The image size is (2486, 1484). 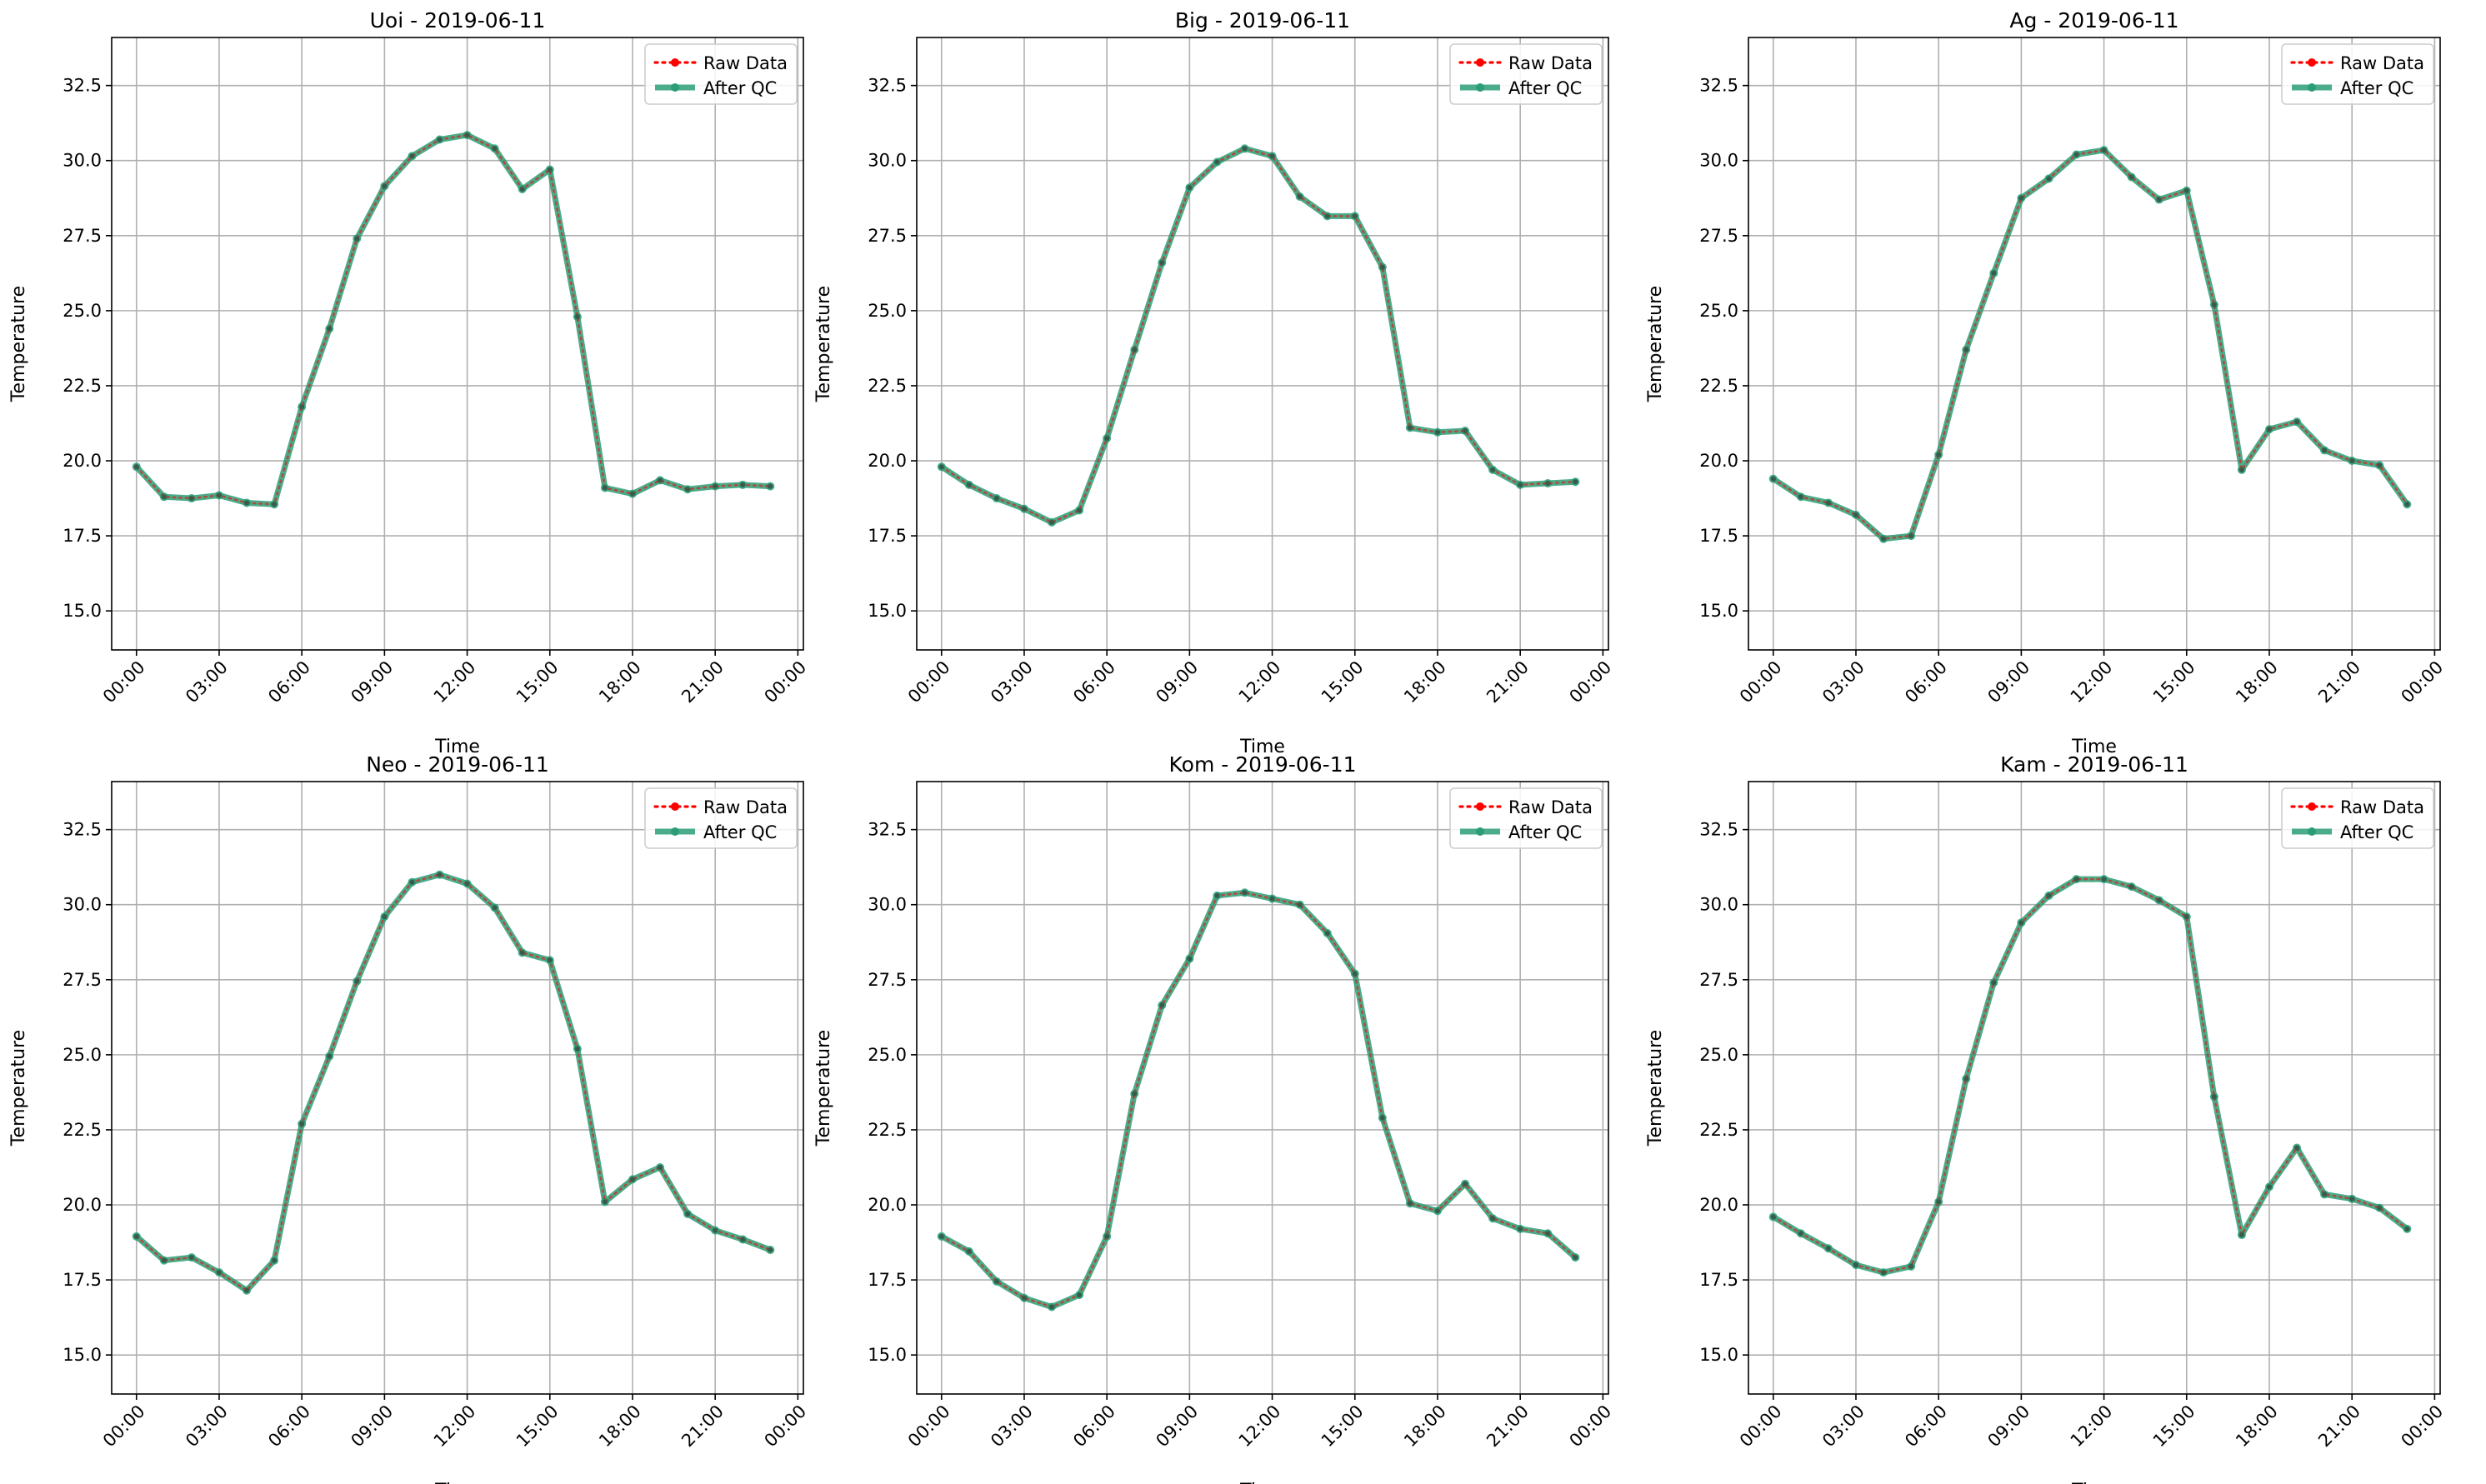 I want to click on x-tick-label: 12:00, so click(x=455, y=682).